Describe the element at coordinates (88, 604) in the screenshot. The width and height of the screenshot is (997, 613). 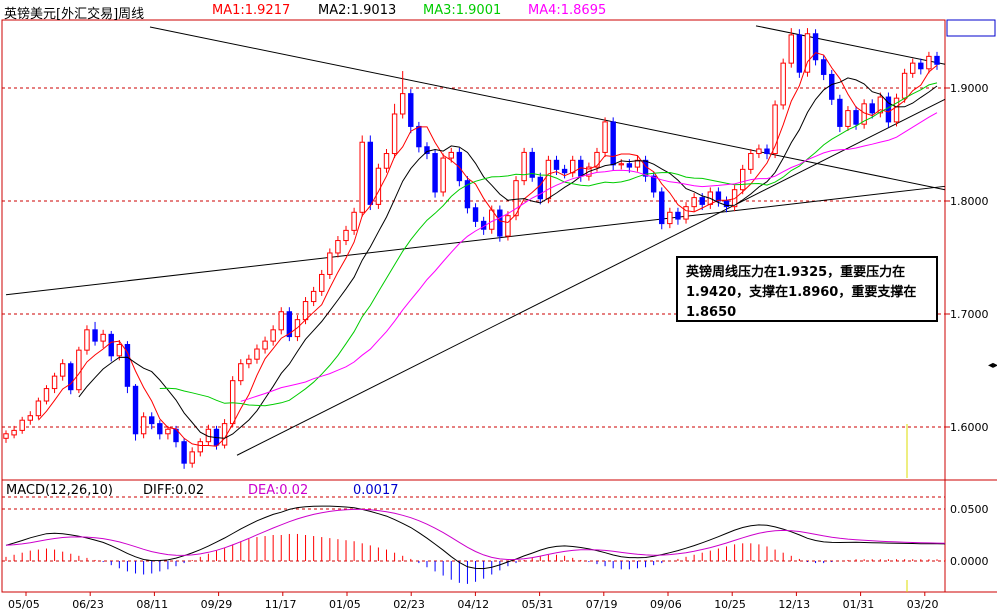
I see `time-tick-label: 06/23` at that location.